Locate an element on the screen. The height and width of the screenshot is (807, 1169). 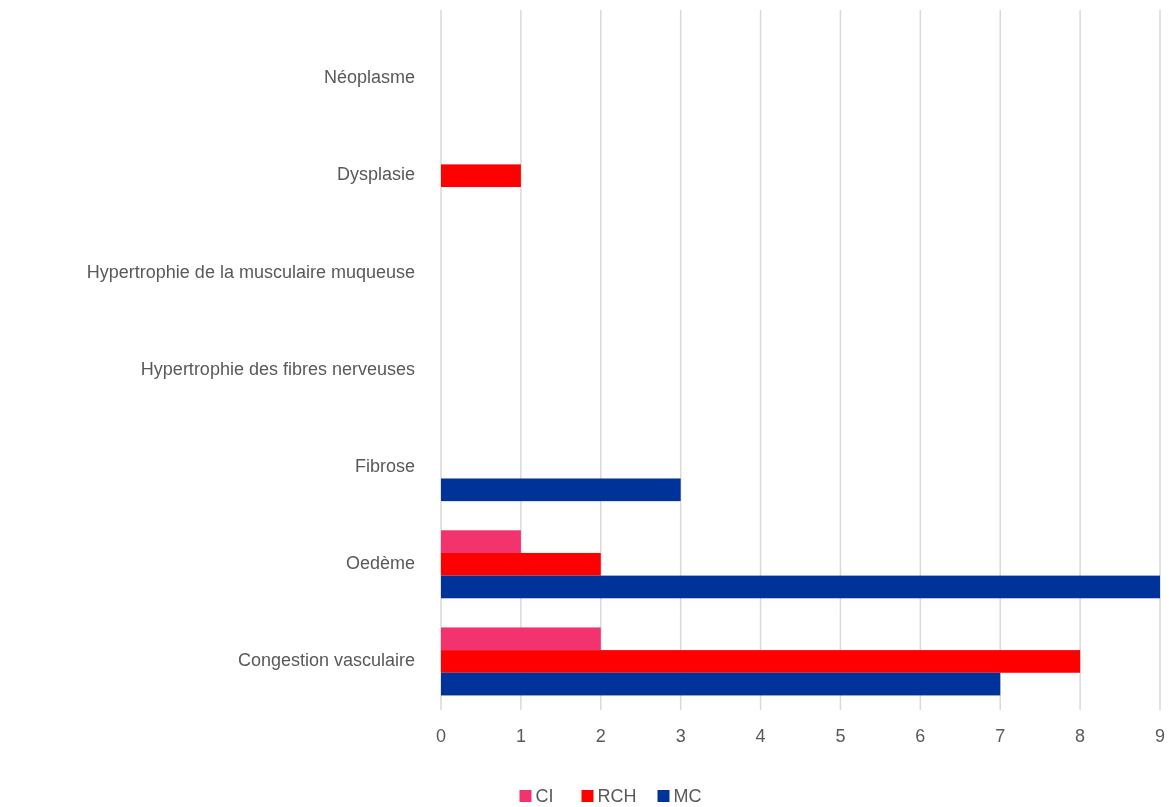
legend-label: RCH is located at coordinates (617, 795).